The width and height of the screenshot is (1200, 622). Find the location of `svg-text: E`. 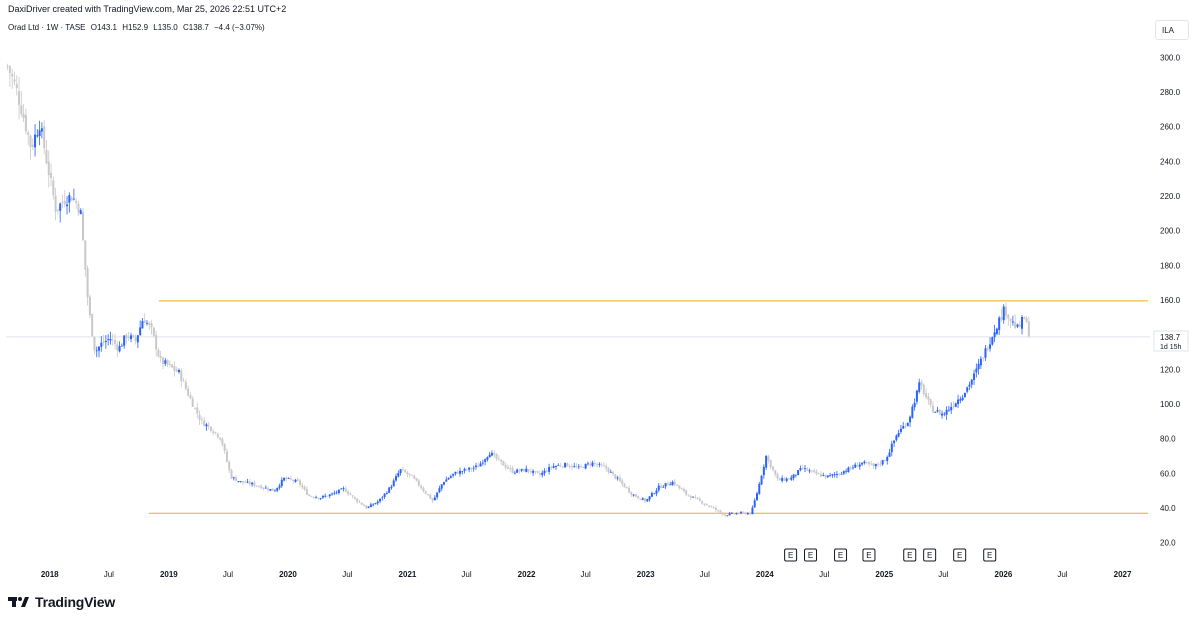

svg-text: E is located at coordinates (929, 555).